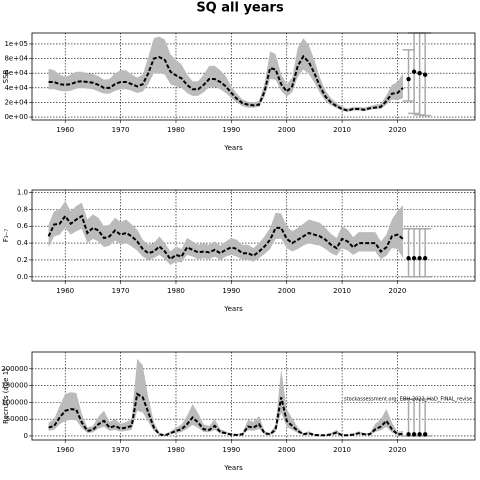  I want to click on y-tick-label: 0, so click(26, 436).